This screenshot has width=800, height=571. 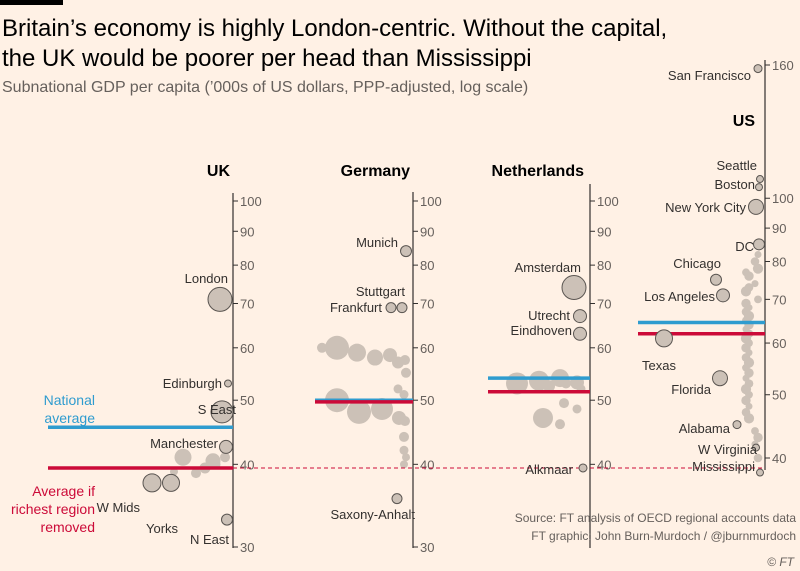 What do you see at coordinates (548, 267) in the screenshot?
I see `region-label-netherlands-amsterdam: Amsterdam` at bounding box center [548, 267].